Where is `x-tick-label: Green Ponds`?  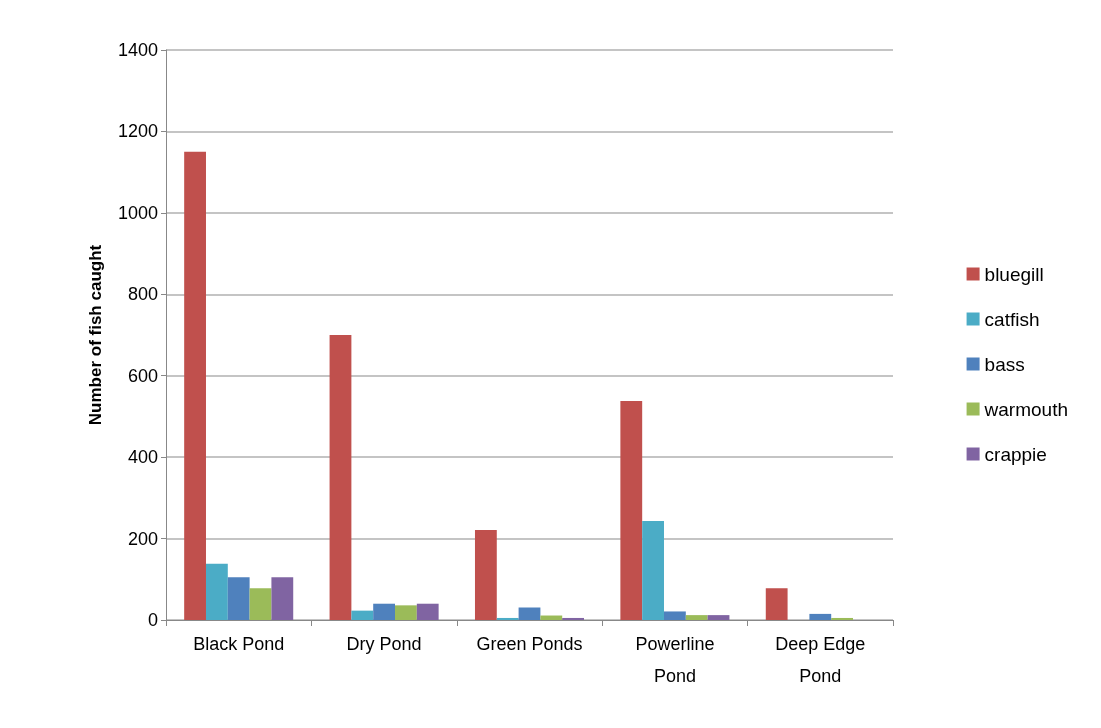 x-tick-label: Green Ponds is located at coordinates (529, 644).